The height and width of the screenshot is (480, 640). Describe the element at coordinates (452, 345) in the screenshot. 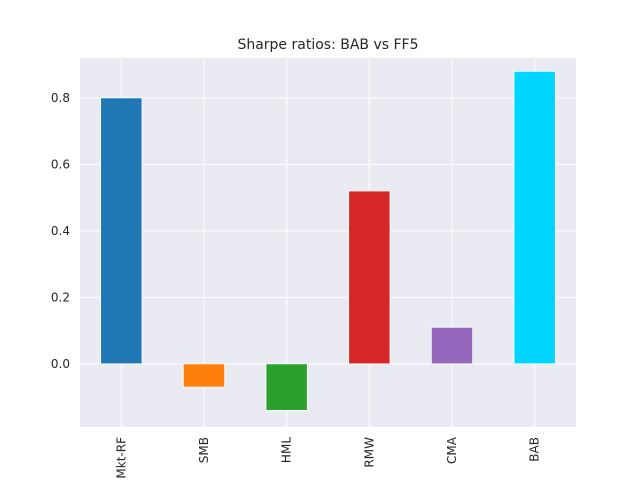

I see `bar-cma` at that location.